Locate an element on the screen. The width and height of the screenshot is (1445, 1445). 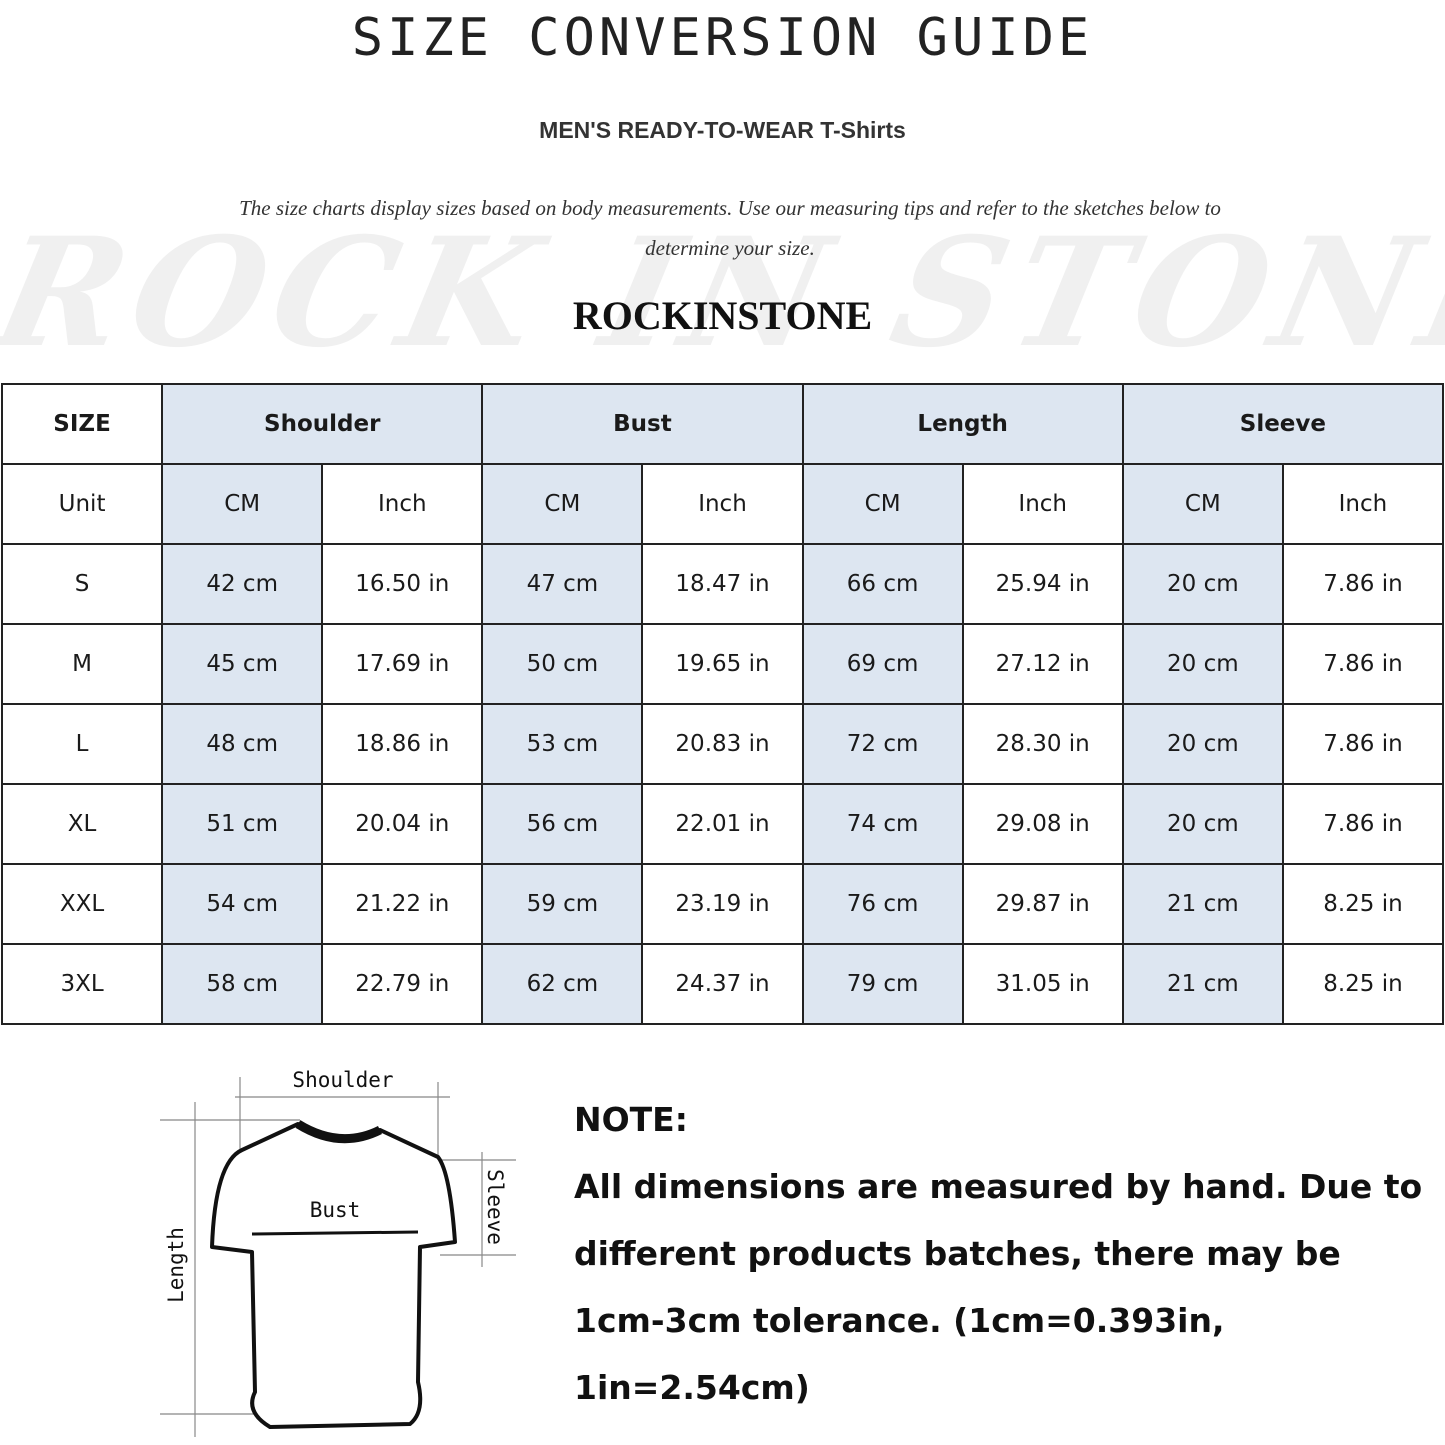
size-cell: M is located at coordinates (82, 664).